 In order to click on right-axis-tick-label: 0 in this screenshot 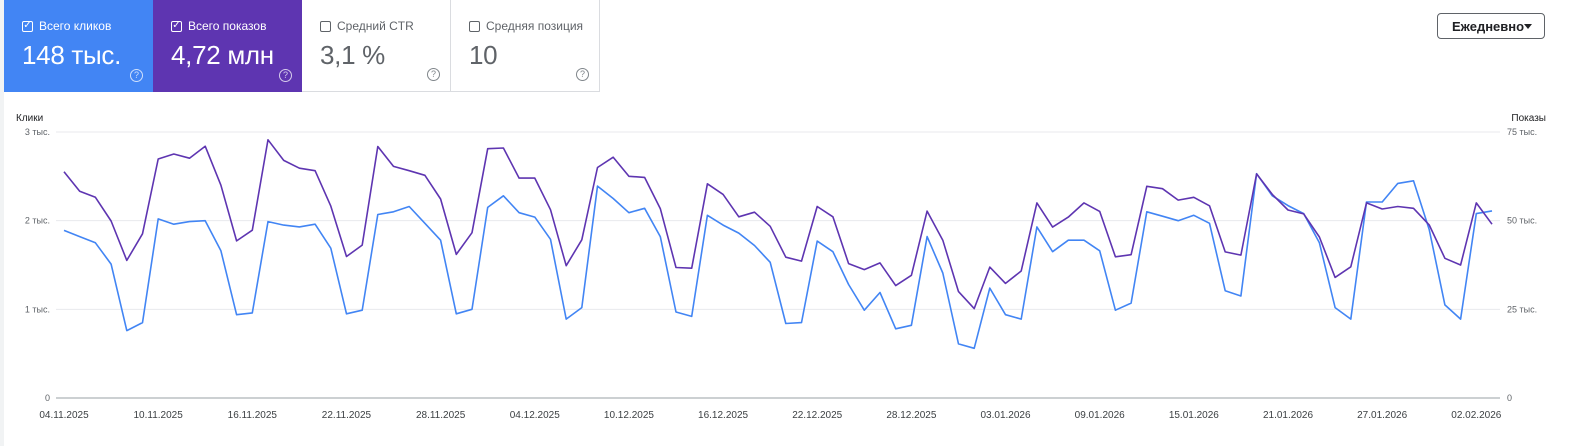, I will do `click(1509, 398)`.